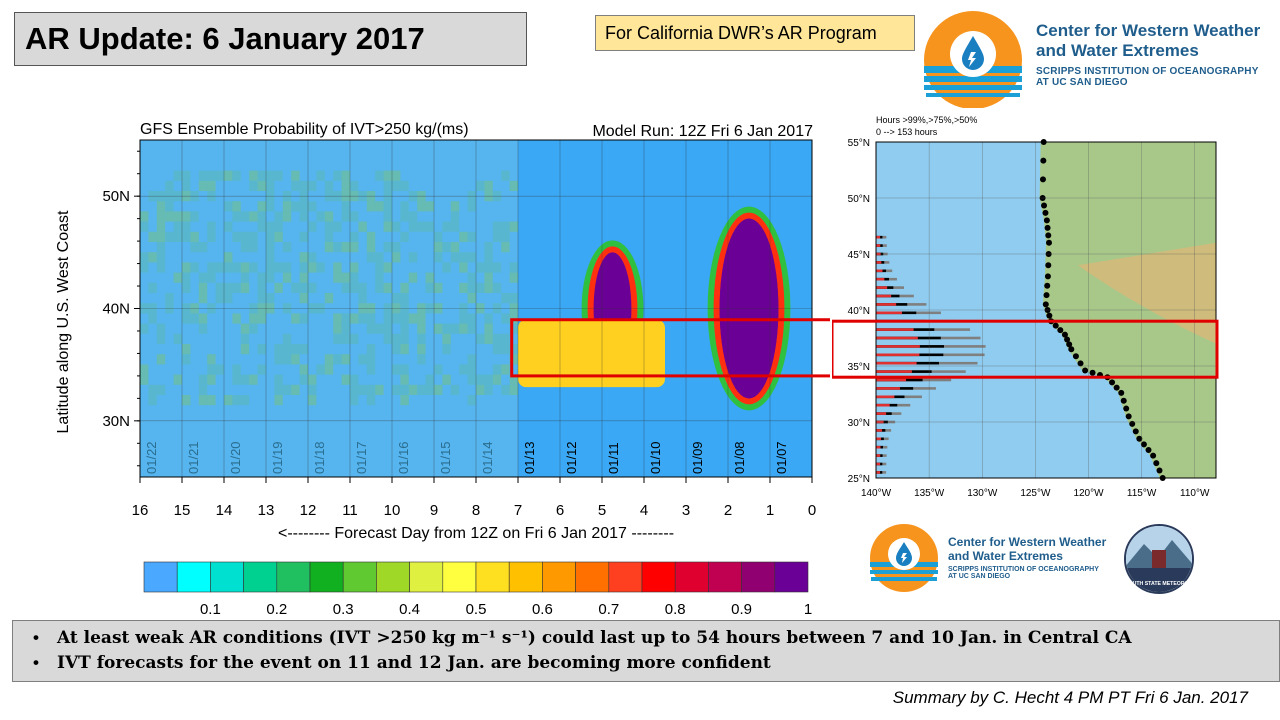  Describe the element at coordinates (929, 493) in the screenshot. I see `lon-tick-label: 135°W` at that location.